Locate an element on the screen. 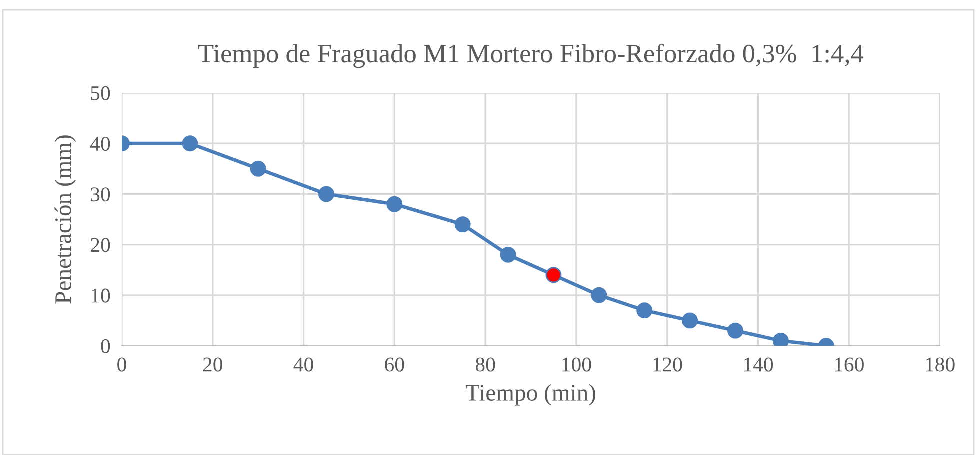 This screenshot has width=976, height=455. x-tick-label: 140 is located at coordinates (759, 365).